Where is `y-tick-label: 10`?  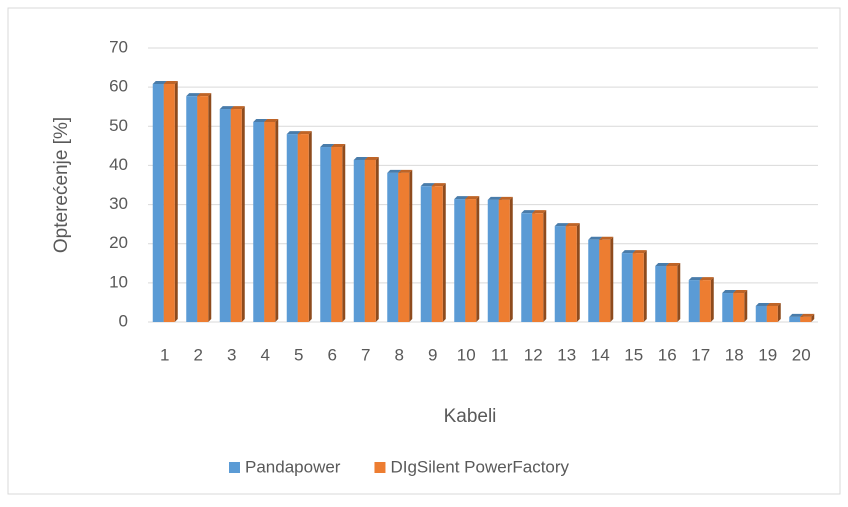
y-tick-label: 10 is located at coordinates (118, 281).